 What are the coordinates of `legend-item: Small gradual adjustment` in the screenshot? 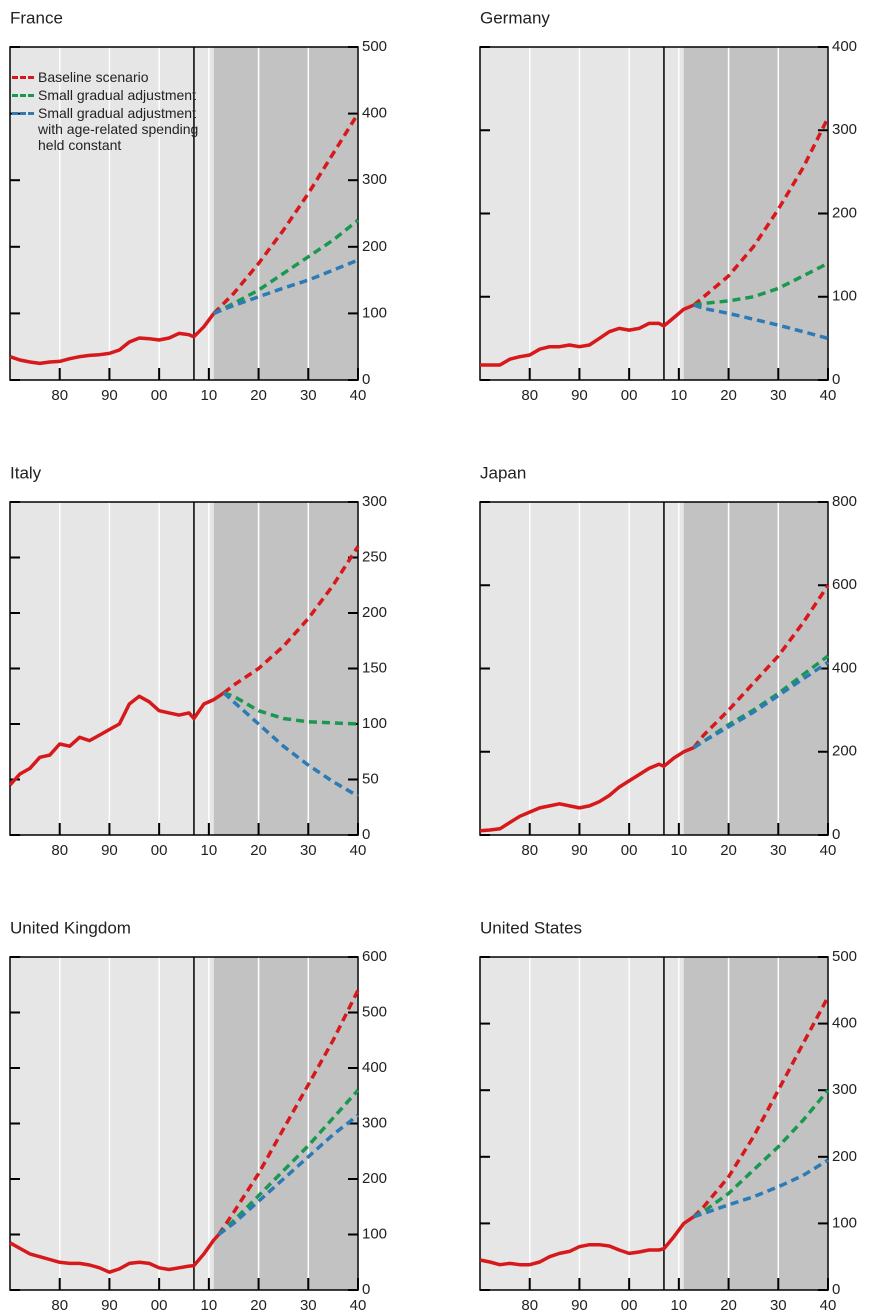 It's located at (110, 95).